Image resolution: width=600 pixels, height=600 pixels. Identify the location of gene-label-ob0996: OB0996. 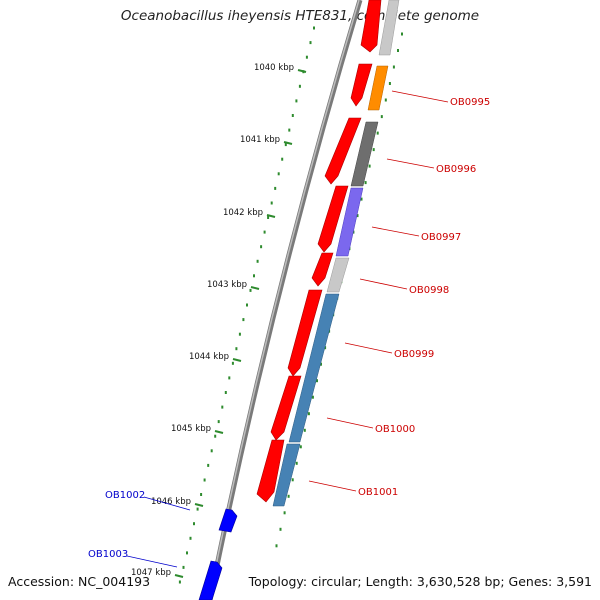
(456, 169).